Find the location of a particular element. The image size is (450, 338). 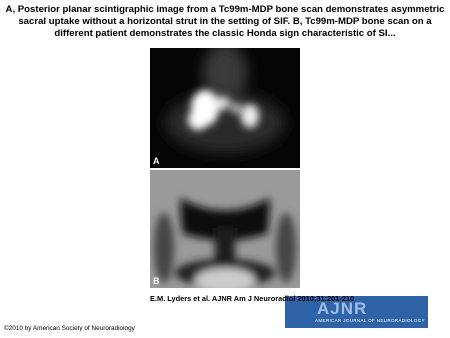

honda-sign is located at coordinates (225, 243).